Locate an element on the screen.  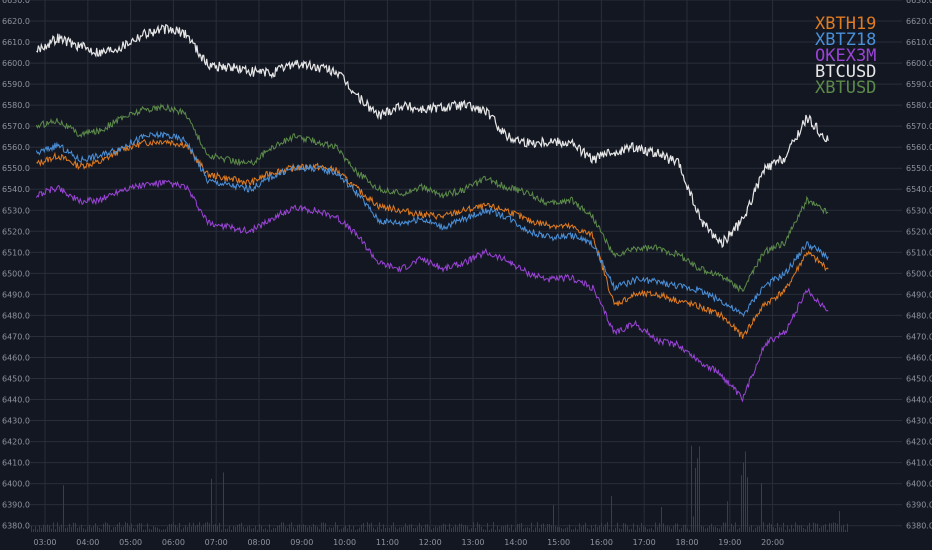
x-tick-label: 04:00 is located at coordinates (87, 542).